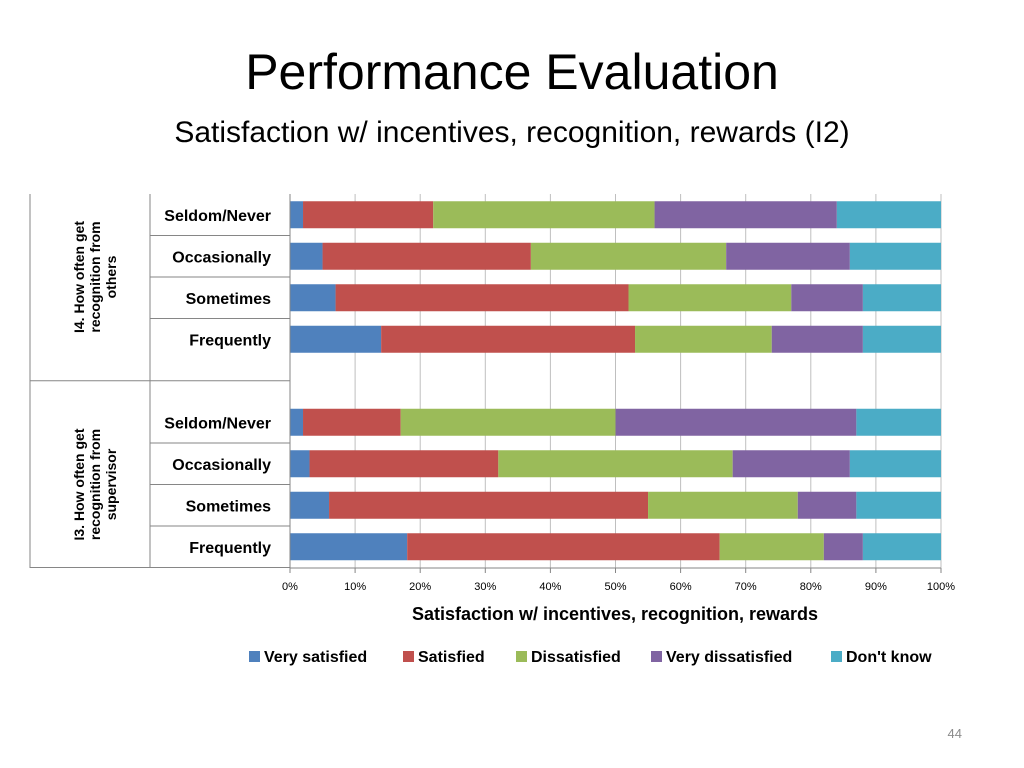 The image size is (1024, 768). I want to click on legend-label: Very satisfied, so click(315, 657).